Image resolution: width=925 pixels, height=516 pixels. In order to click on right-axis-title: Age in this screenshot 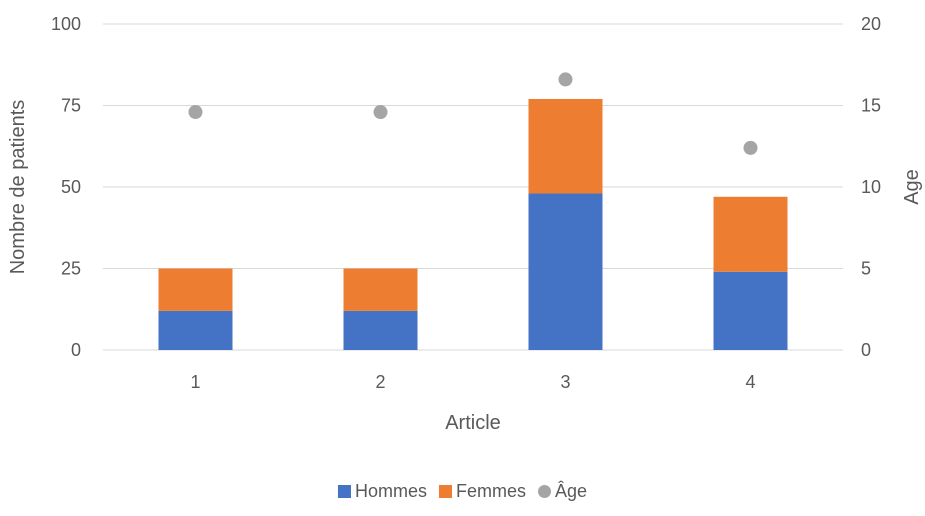, I will do `click(912, 187)`.